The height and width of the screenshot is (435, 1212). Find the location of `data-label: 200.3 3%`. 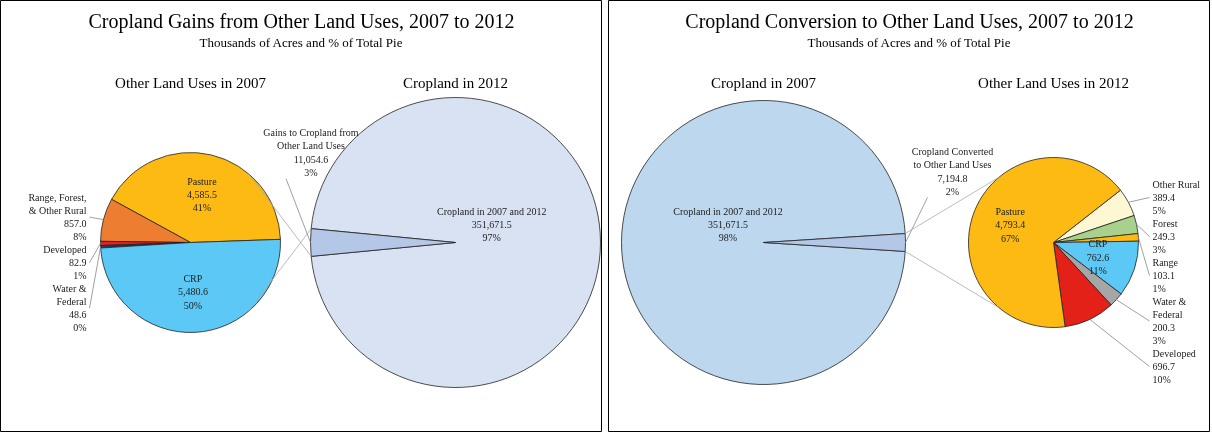

data-label: 200.3 3% is located at coordinates (1163, 334).